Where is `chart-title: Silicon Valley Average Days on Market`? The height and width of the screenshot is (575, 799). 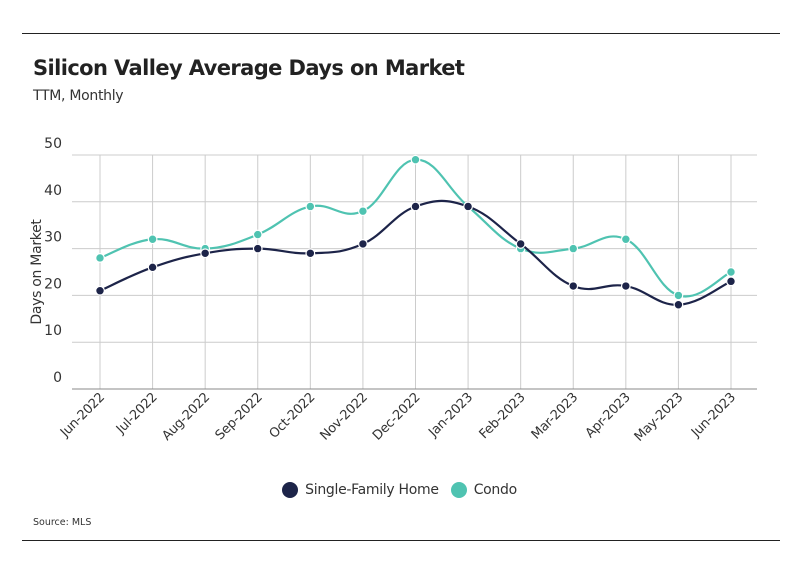 chart-title: Silicon Valley Average Days on Market is located at coordinates (249, 68).